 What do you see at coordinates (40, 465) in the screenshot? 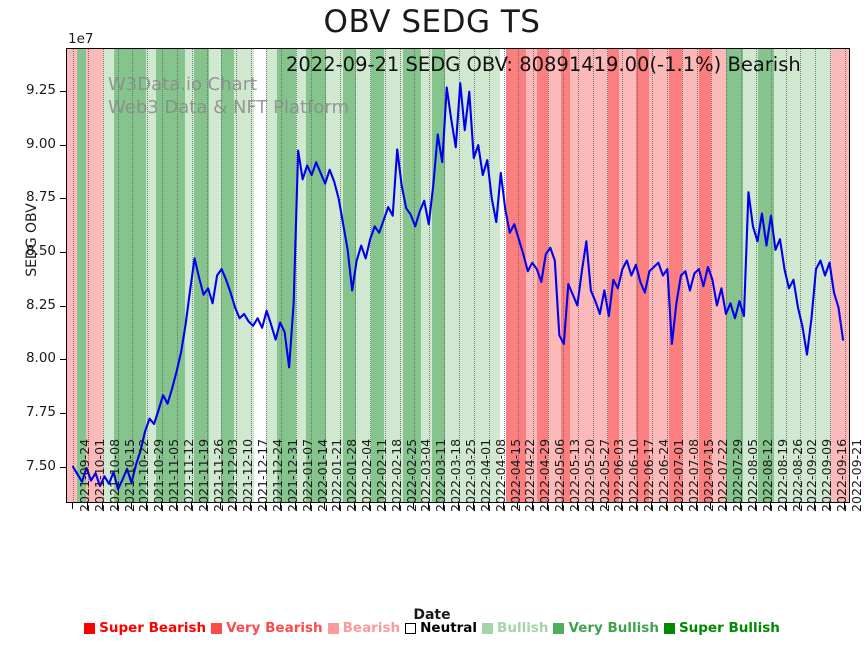
I see `y-tick-label: 7.50` at bounding box center [40, 465].